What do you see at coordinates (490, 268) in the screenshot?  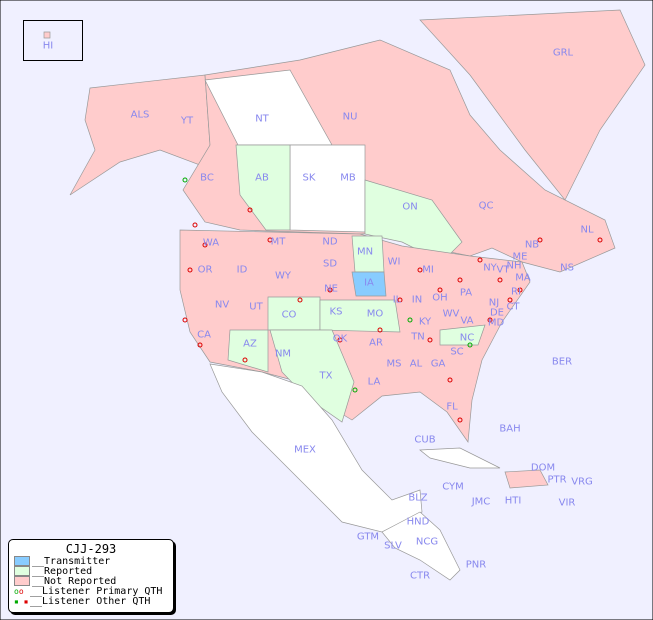 I see `region-label-ny: NY` at bounding box center [490, 268].